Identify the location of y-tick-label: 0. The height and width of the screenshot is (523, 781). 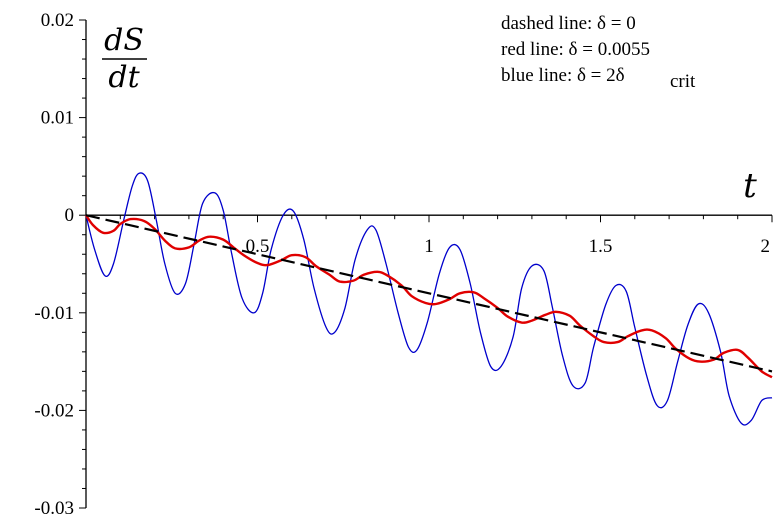
(70, 215).